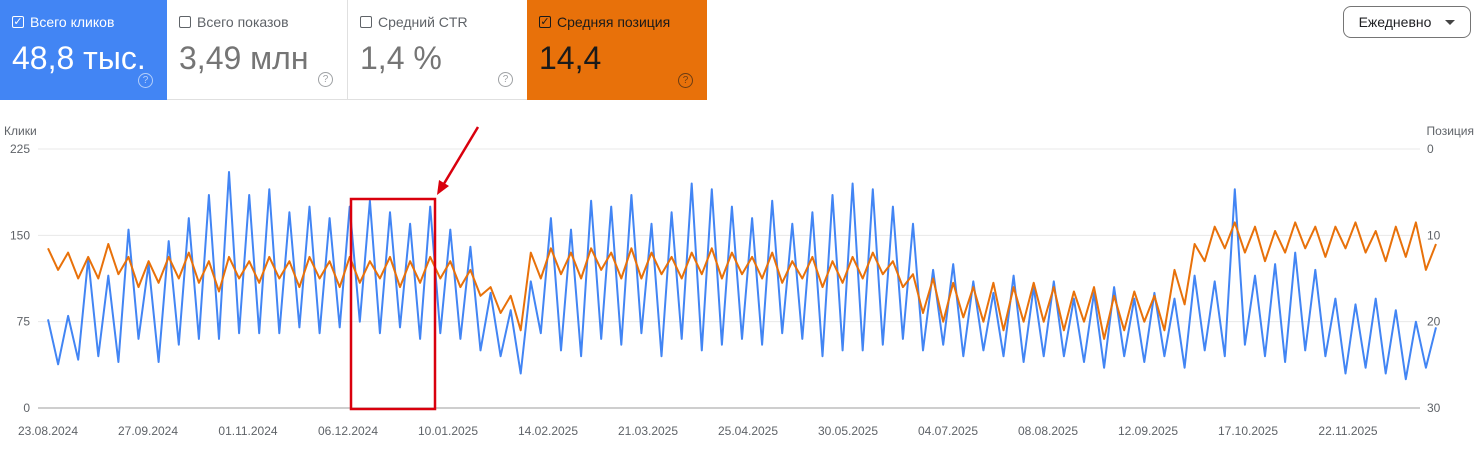  I want to click on x-tick-label: 12.09.2025, so click(1148, 431).